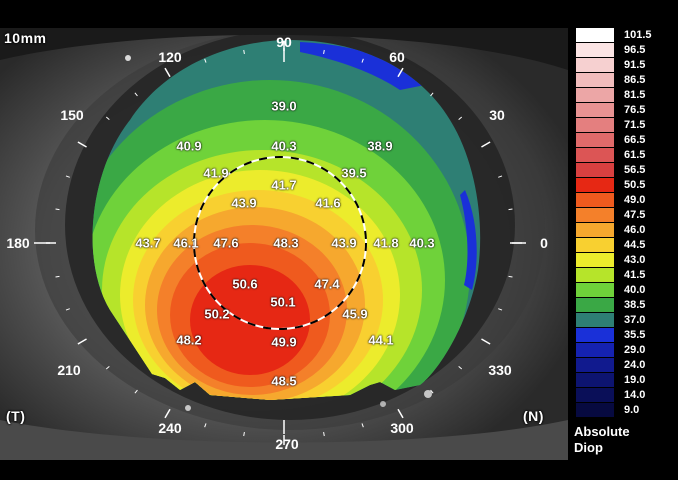 The image size is (678, 480). Describe the element at coordinates (500, 370) in the screenshot. I see `angle-label-330: 330` at that location.